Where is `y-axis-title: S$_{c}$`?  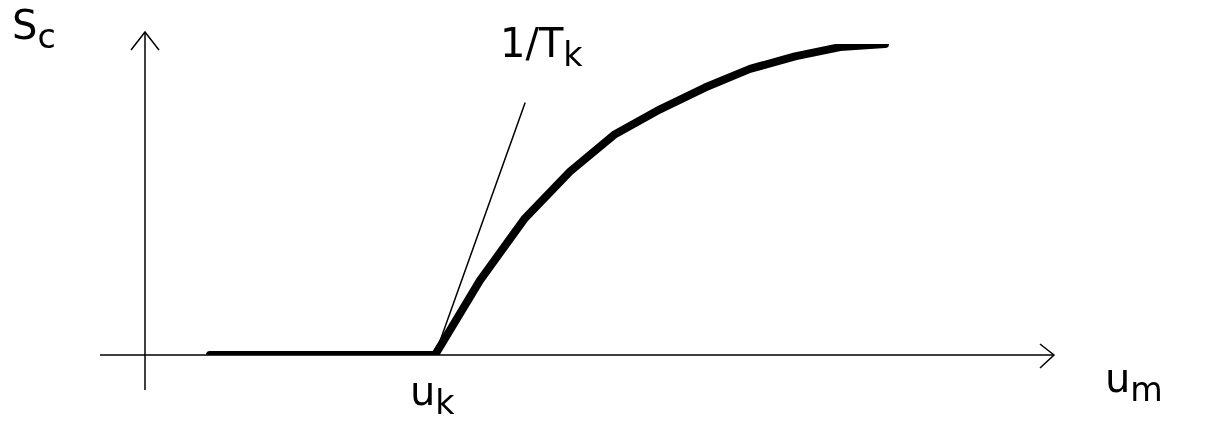
y-axis-title: S$_{c}$ is located at coordinates (34, 29).